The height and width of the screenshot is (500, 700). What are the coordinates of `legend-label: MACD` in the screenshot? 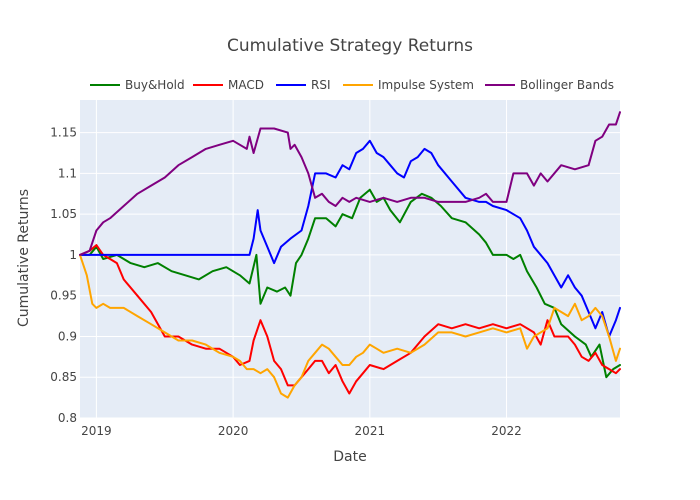 It's located at (246, 85).